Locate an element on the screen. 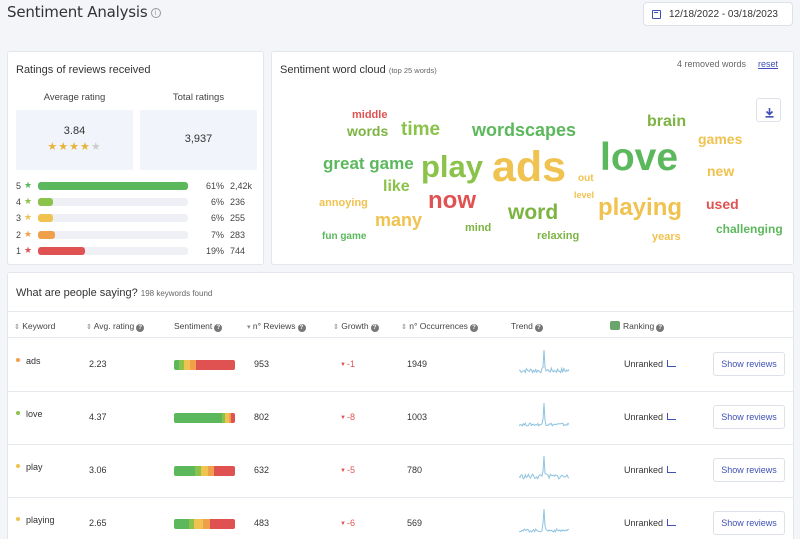  cloud-word: new is located at coordinates (721, 171).